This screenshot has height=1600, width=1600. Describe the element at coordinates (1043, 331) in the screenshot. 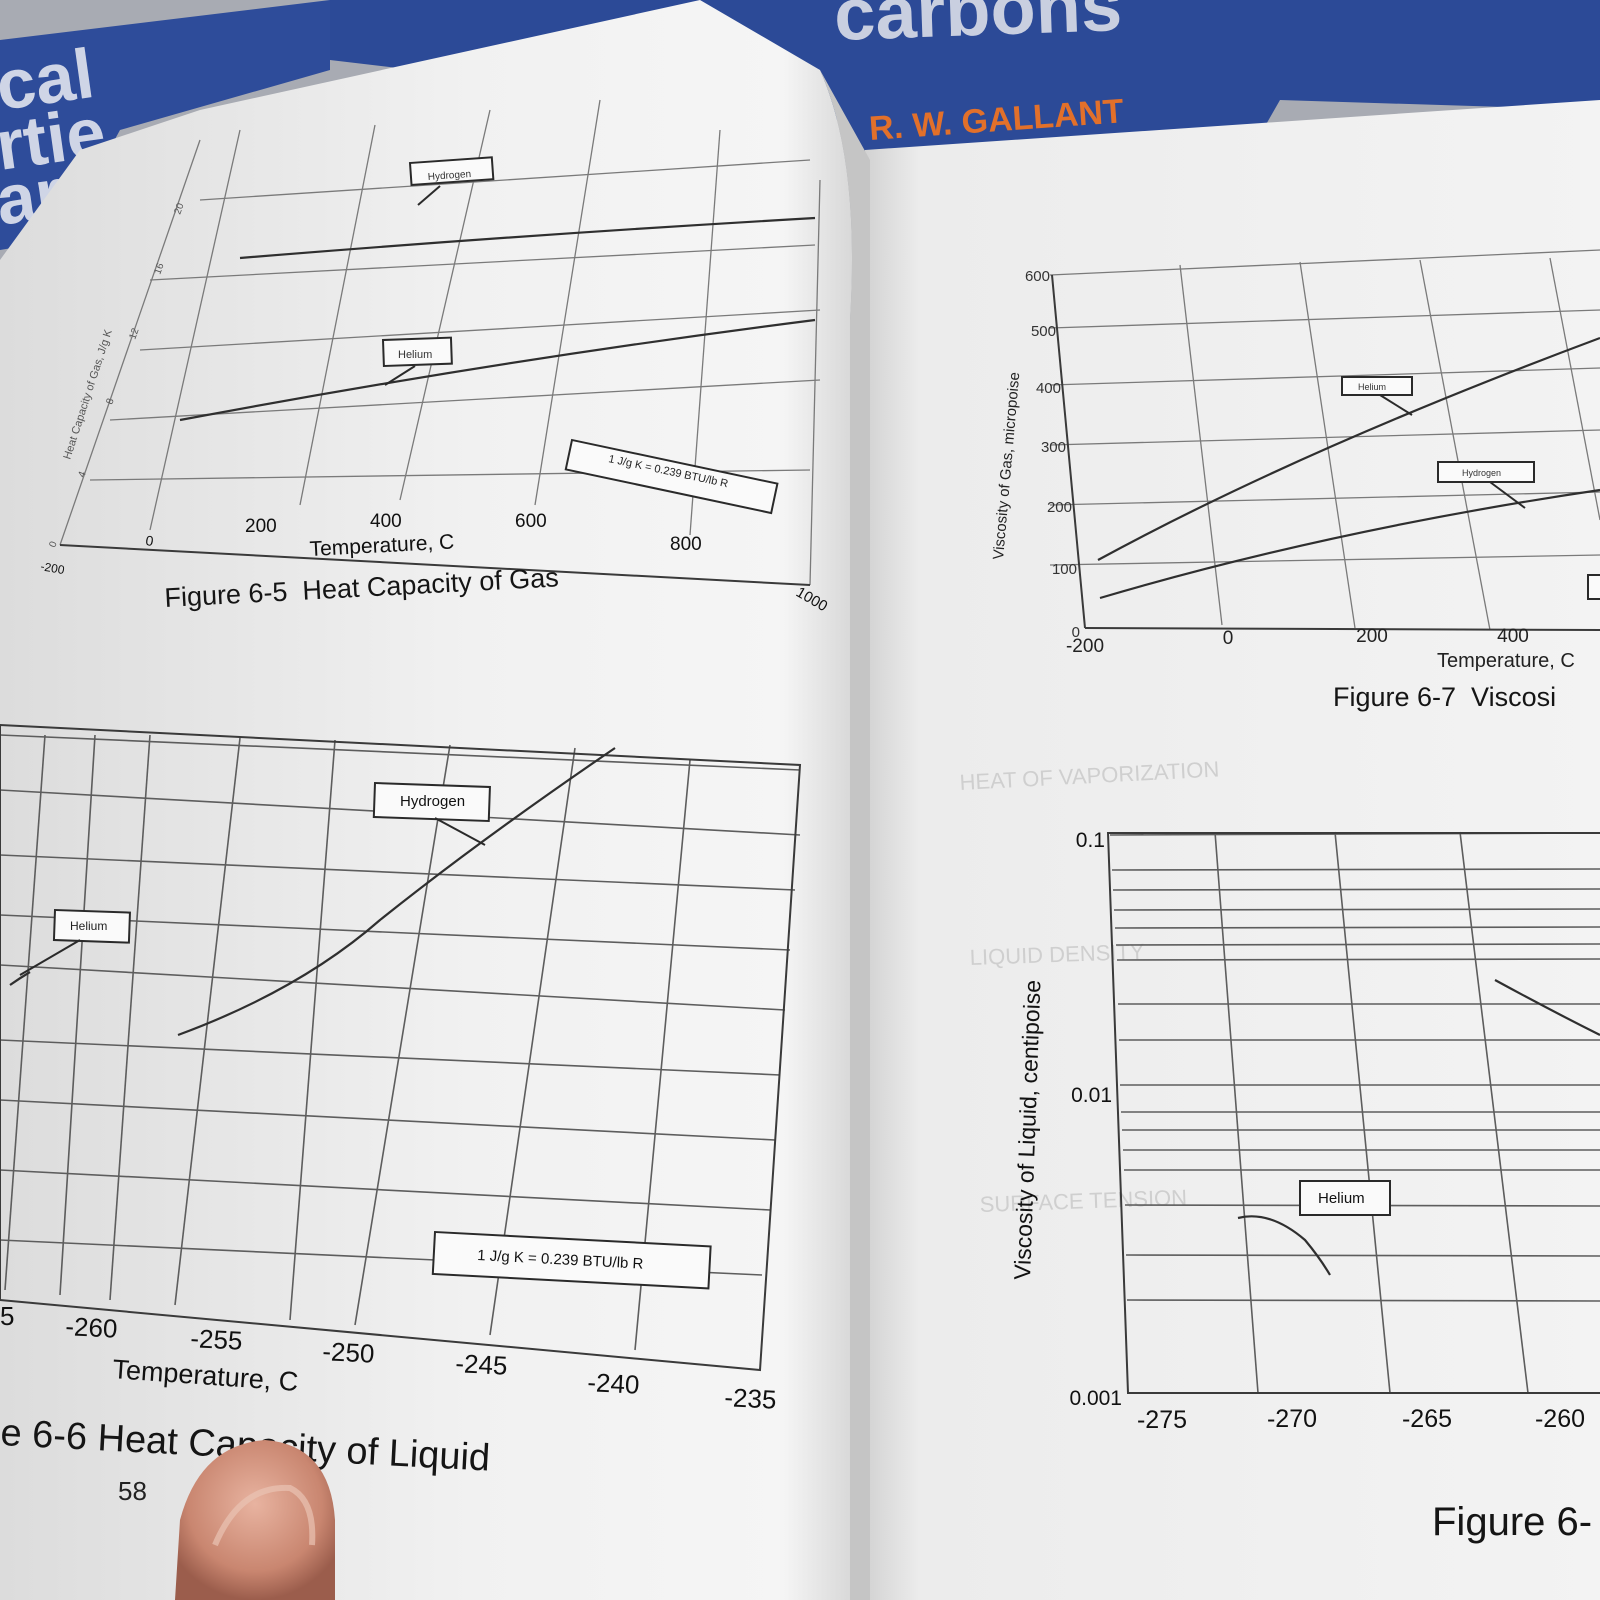

I see `svg-text: 500` at that location.